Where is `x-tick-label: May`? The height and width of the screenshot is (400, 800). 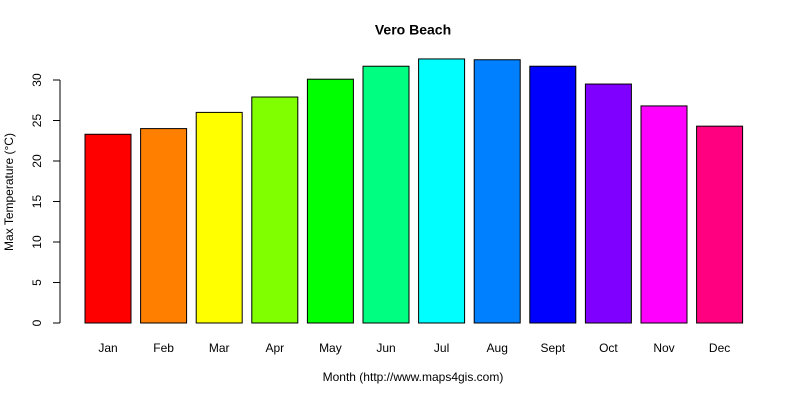 x-tick-label: May is located at coordinates (330, 348).